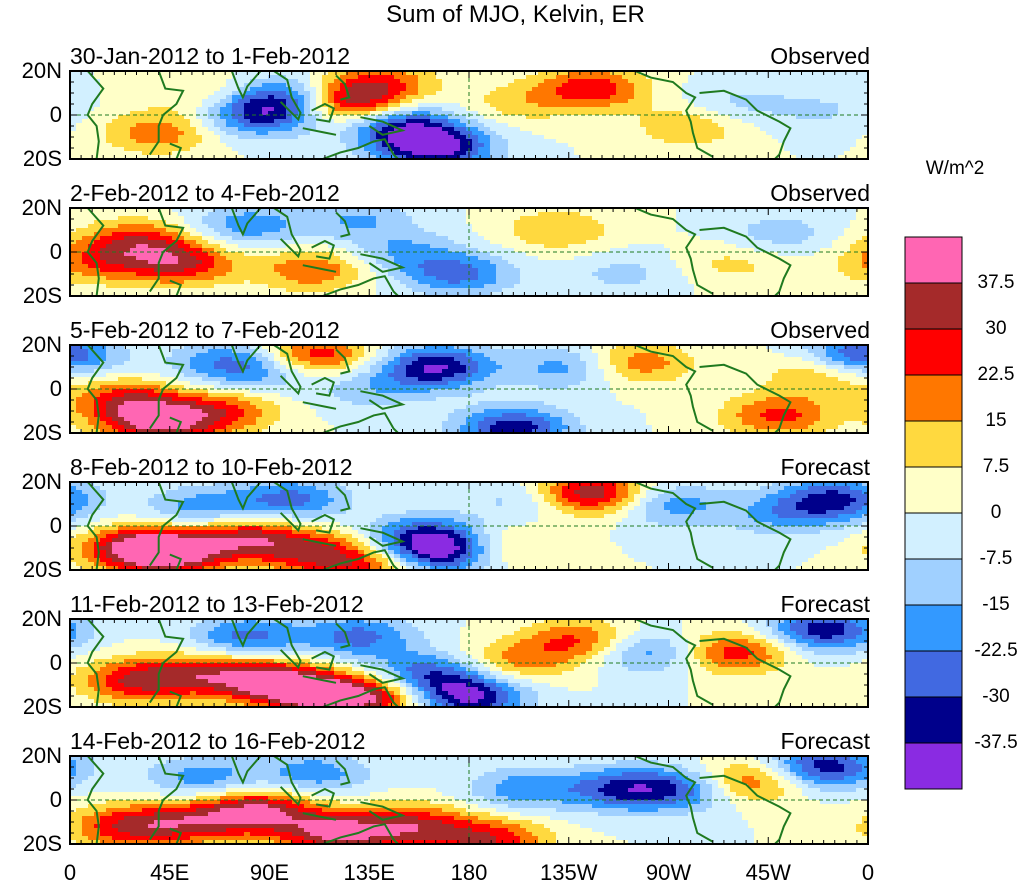  I want to click on colorbar-units: W/m^2, so click(955, 168).